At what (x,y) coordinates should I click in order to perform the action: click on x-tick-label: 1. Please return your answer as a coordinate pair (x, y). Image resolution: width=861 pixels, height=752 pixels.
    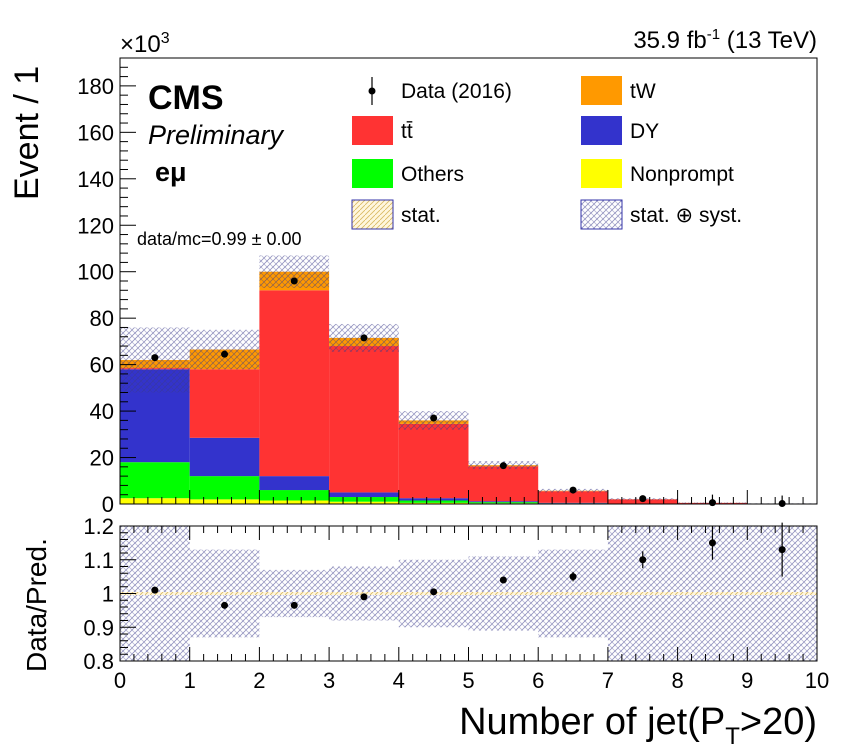
    Looking at the image, I should click on (190, 680).